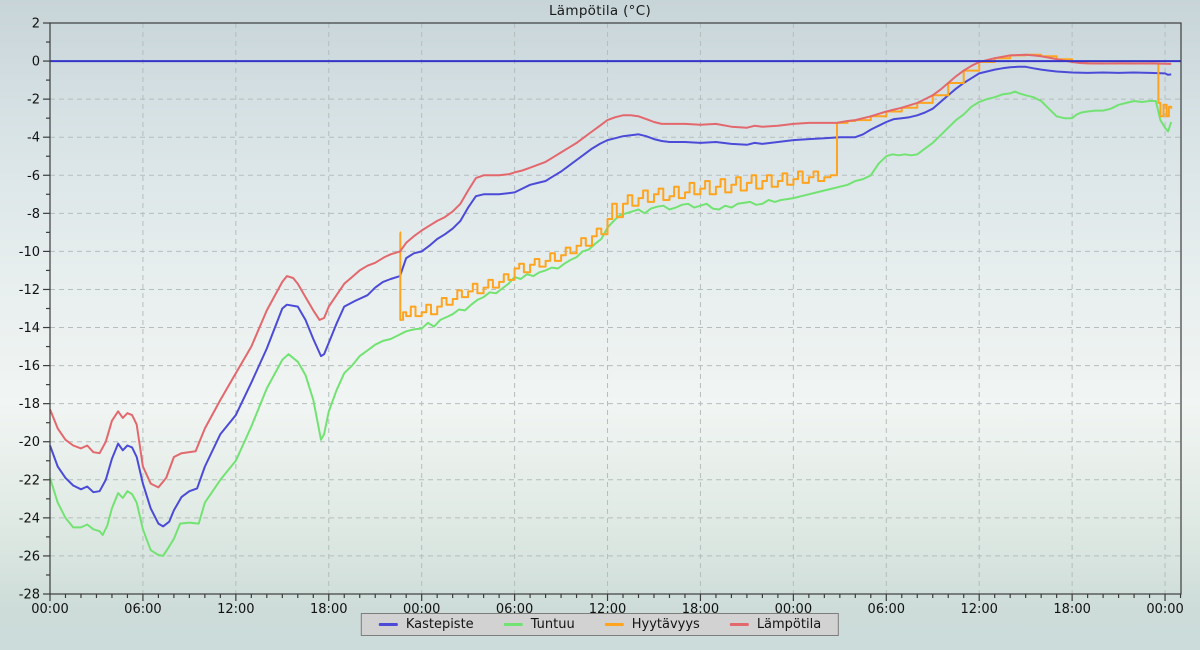  I want to click on y-tick-label: -28, so click(29, 595).